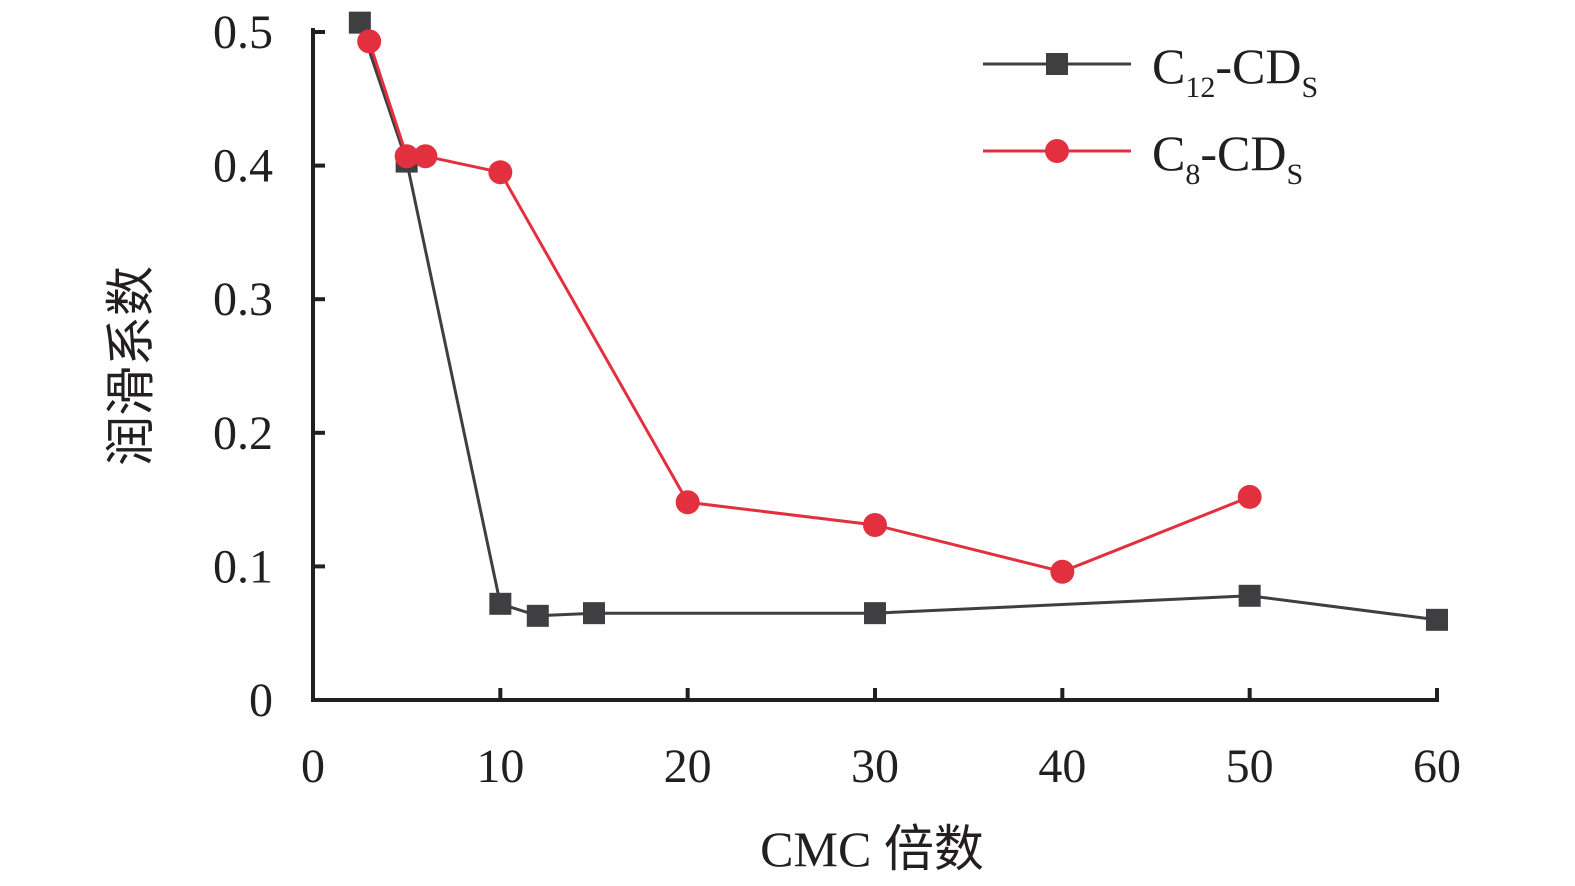 The width and height of the screenshot is (1575, 886). What do you see at coordinates (243, 566) in the screenshot?
I see `y-tick-label: 0.1` at bounding box center [243, 566].